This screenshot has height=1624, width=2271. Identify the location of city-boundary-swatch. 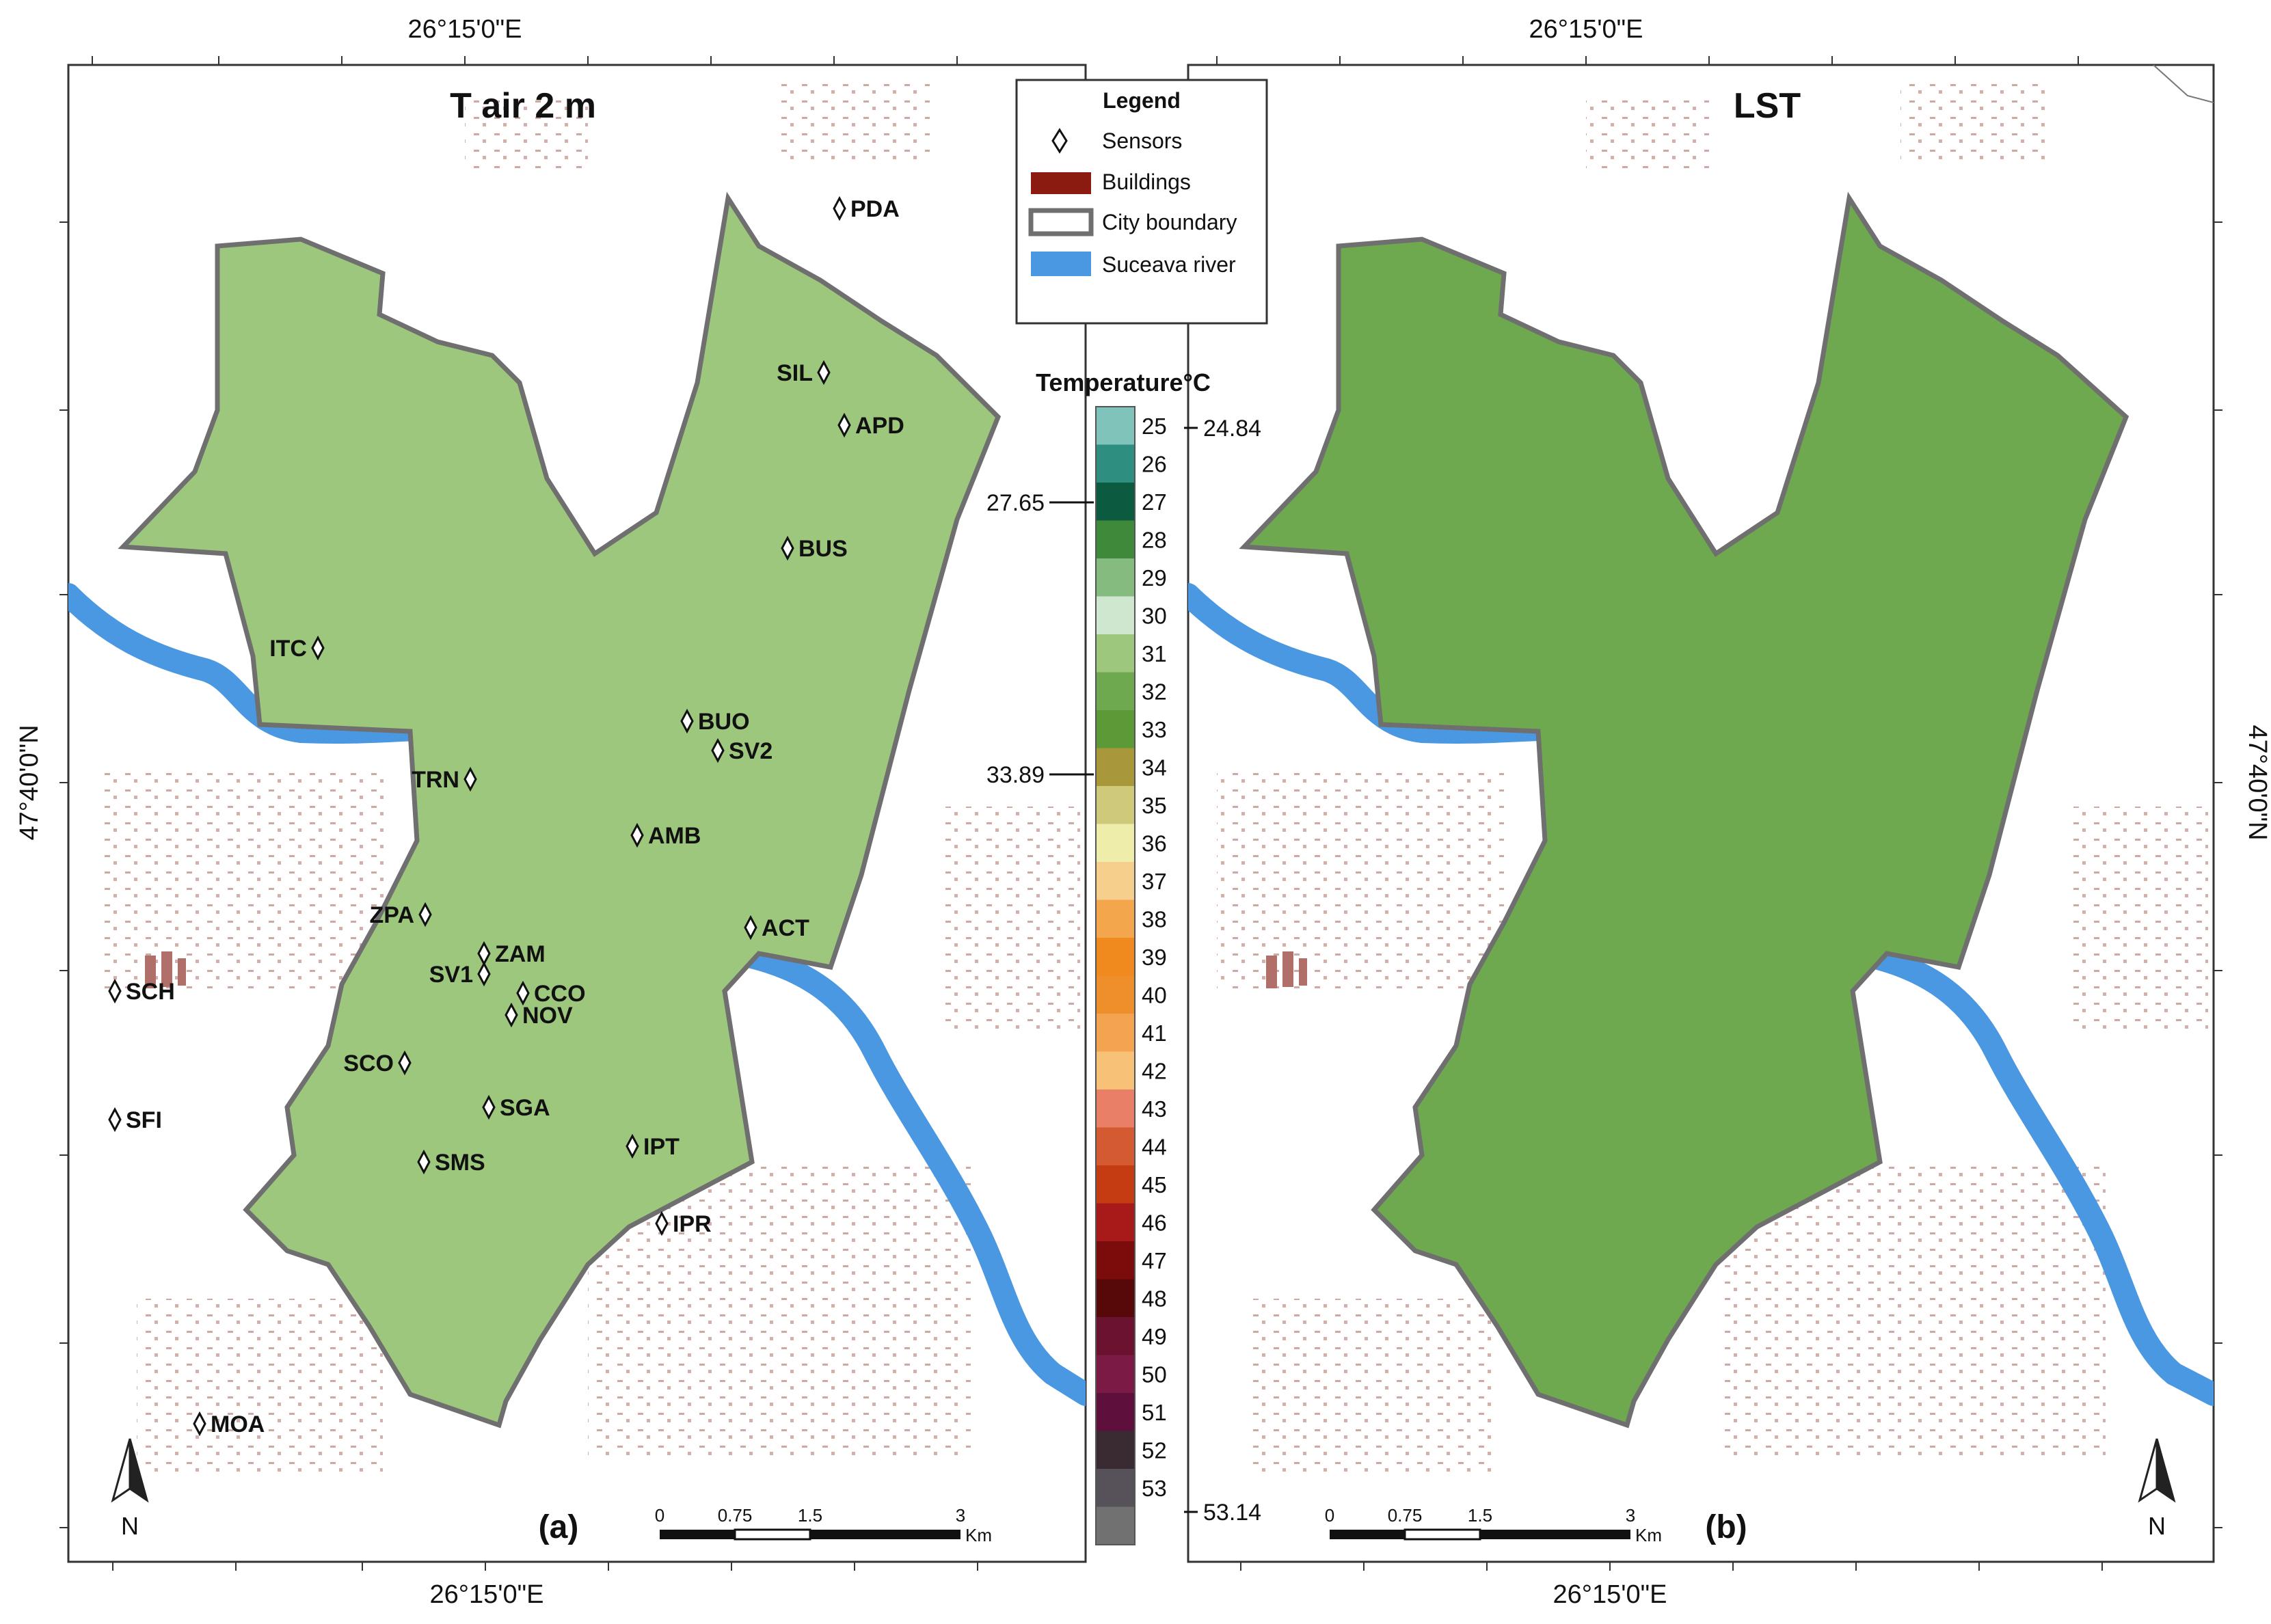
(1061, 222).